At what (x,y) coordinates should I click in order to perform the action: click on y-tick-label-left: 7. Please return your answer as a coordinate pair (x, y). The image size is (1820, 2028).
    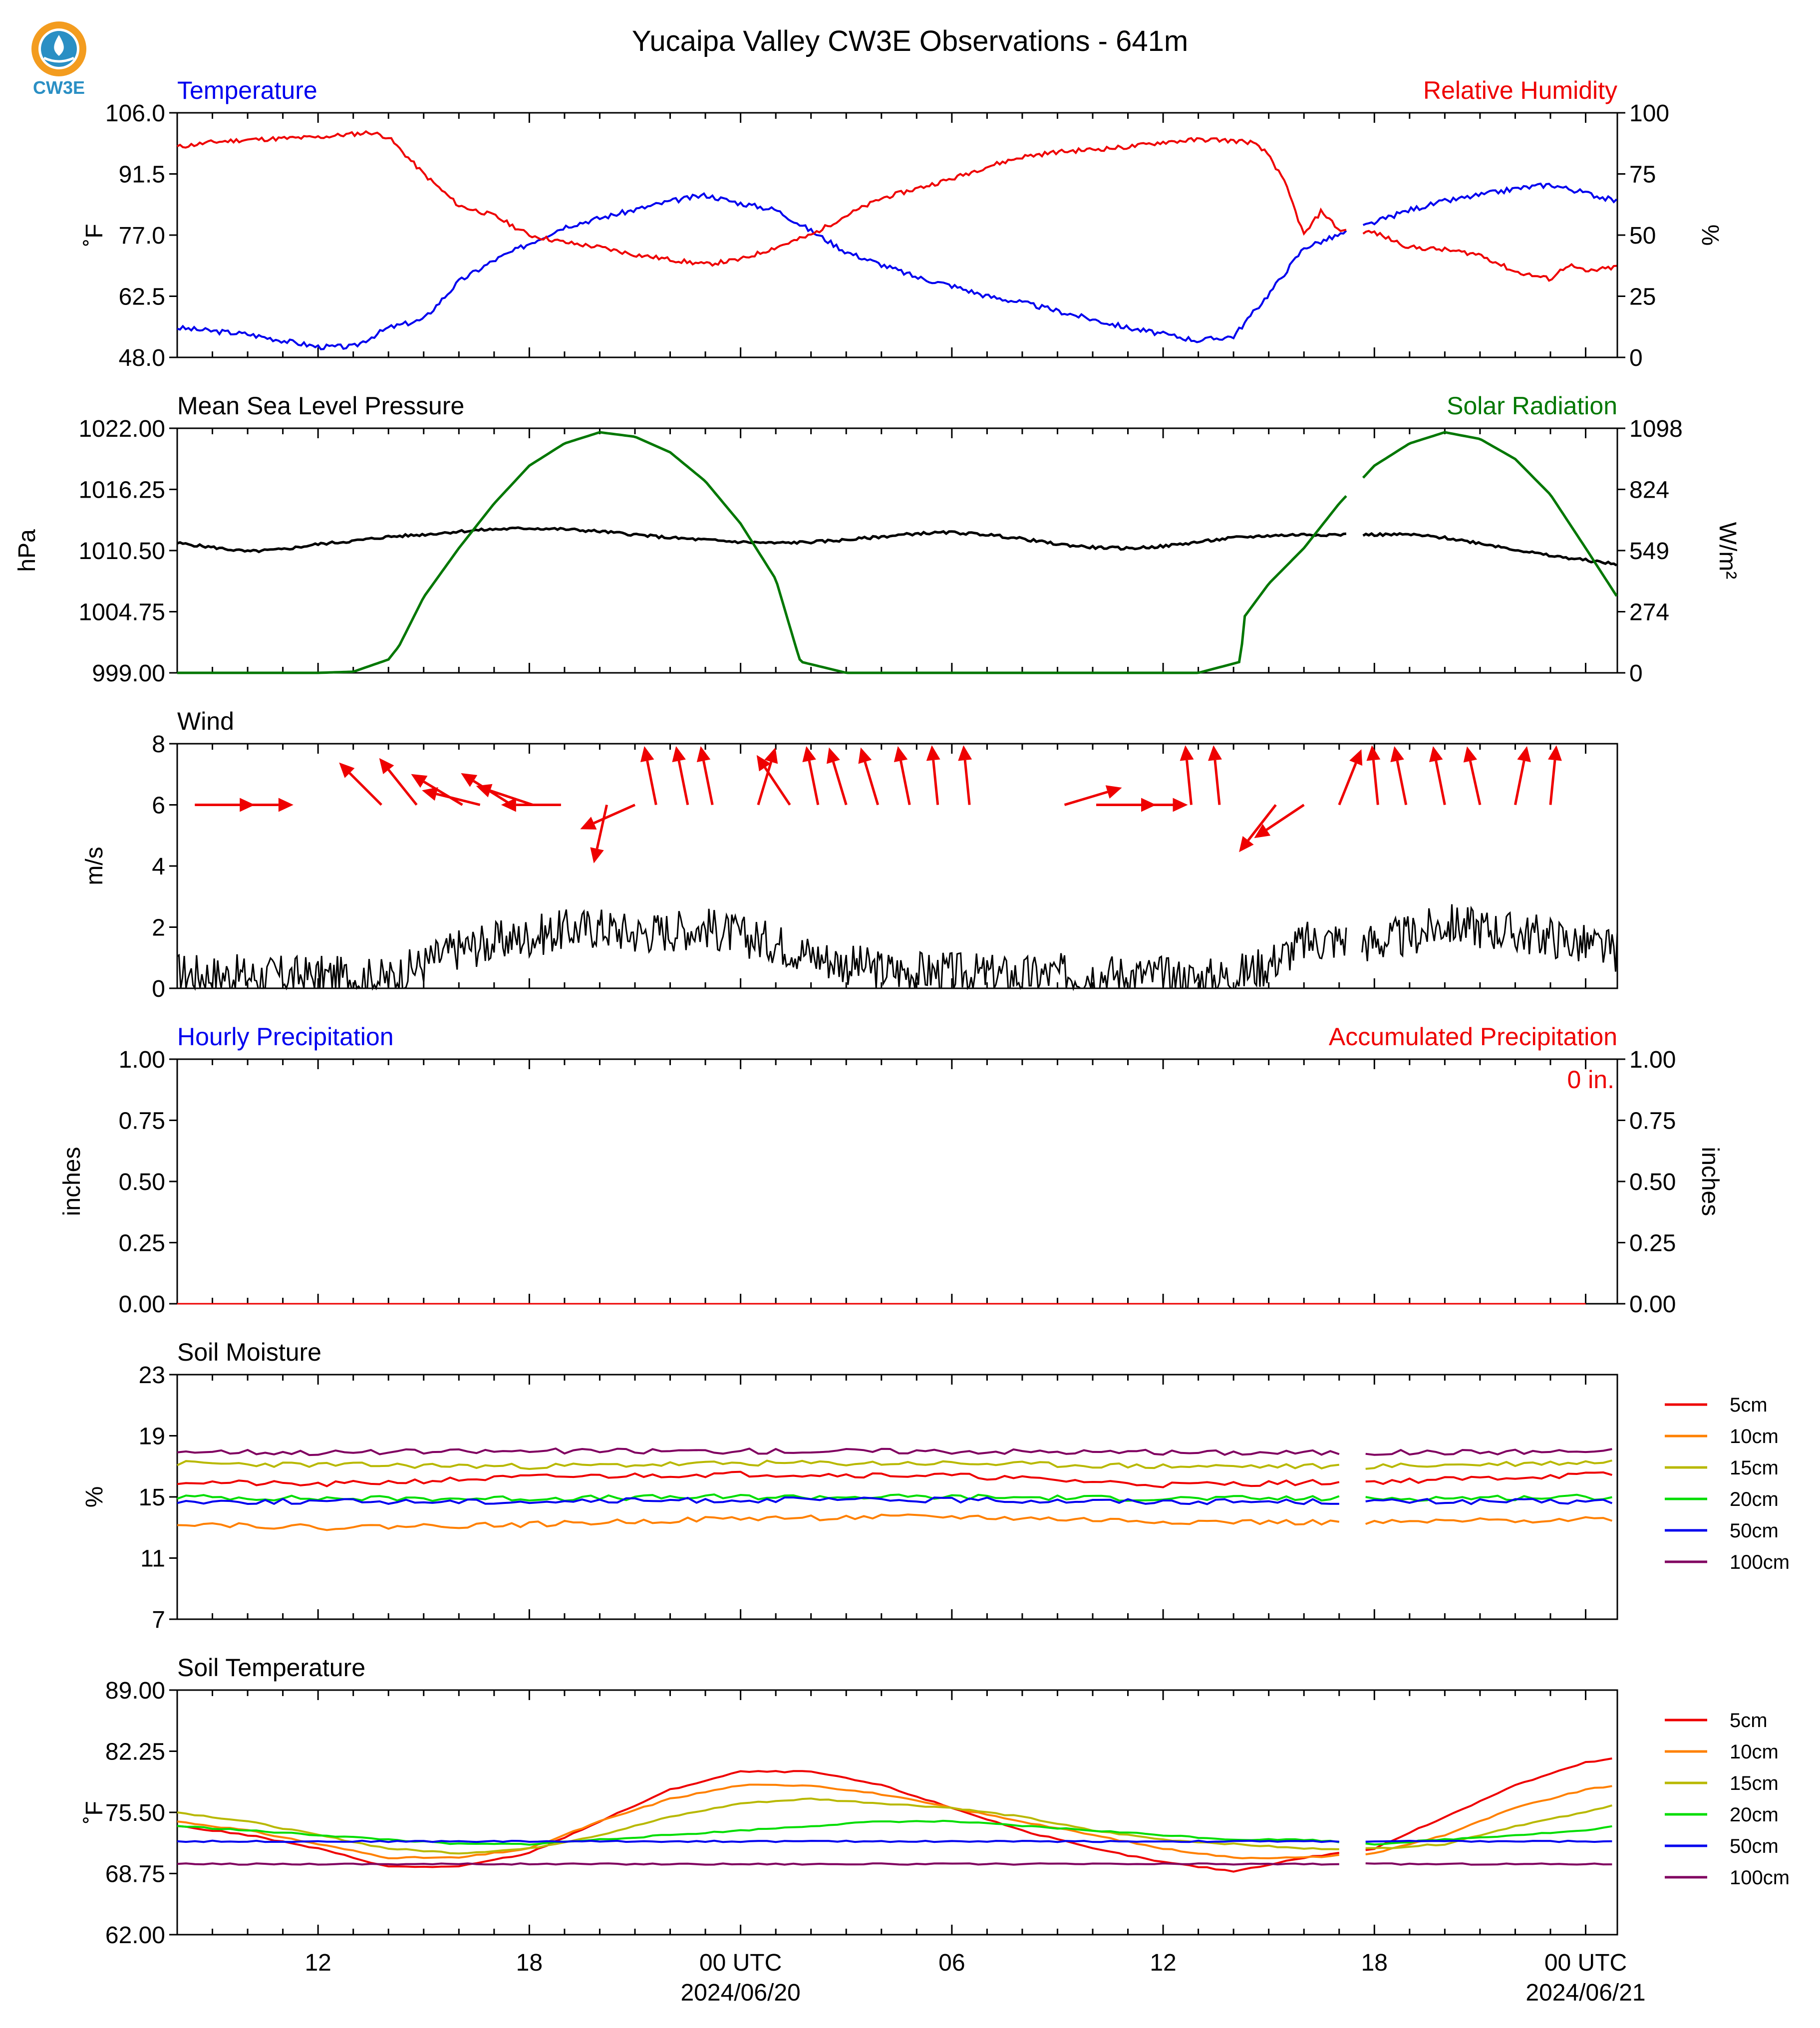
    Looking at the image, I should click on (158, 1620).